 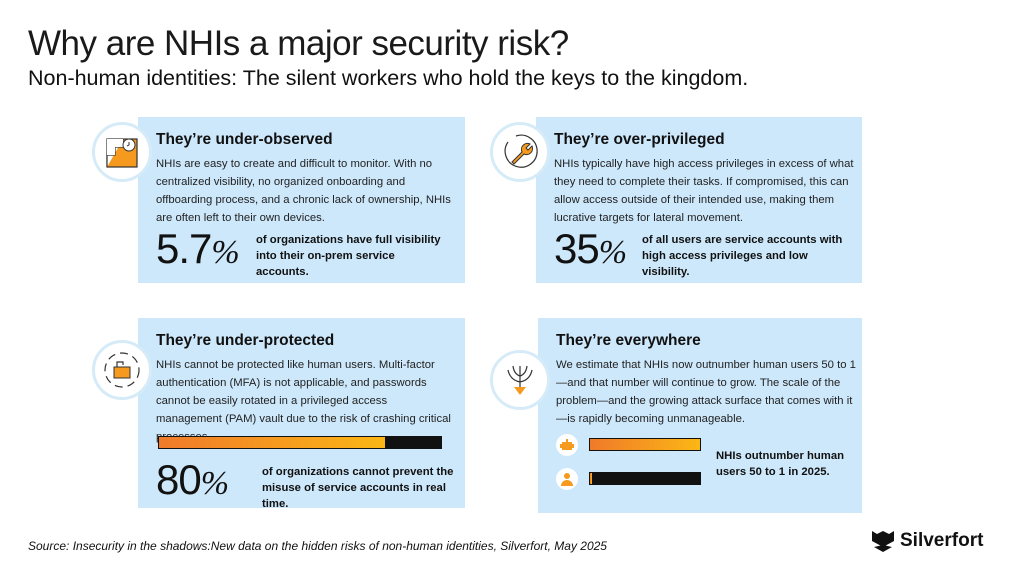 I want to click on nhi-bar, so click(x=645, y=444).